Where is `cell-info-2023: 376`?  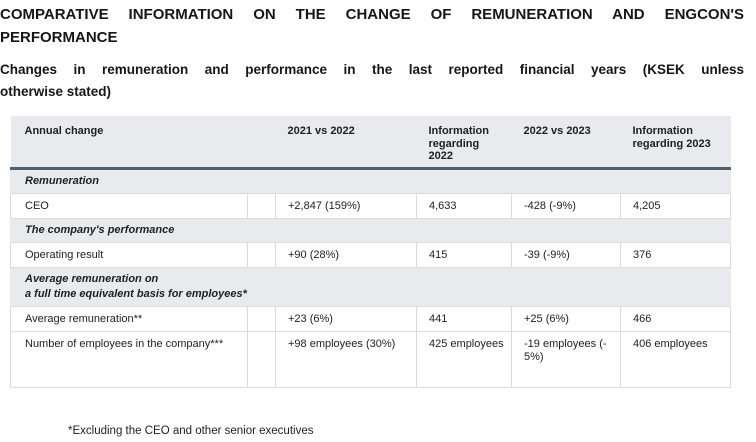
cell-info-2023: 376 is located at coordinates (675, 254).